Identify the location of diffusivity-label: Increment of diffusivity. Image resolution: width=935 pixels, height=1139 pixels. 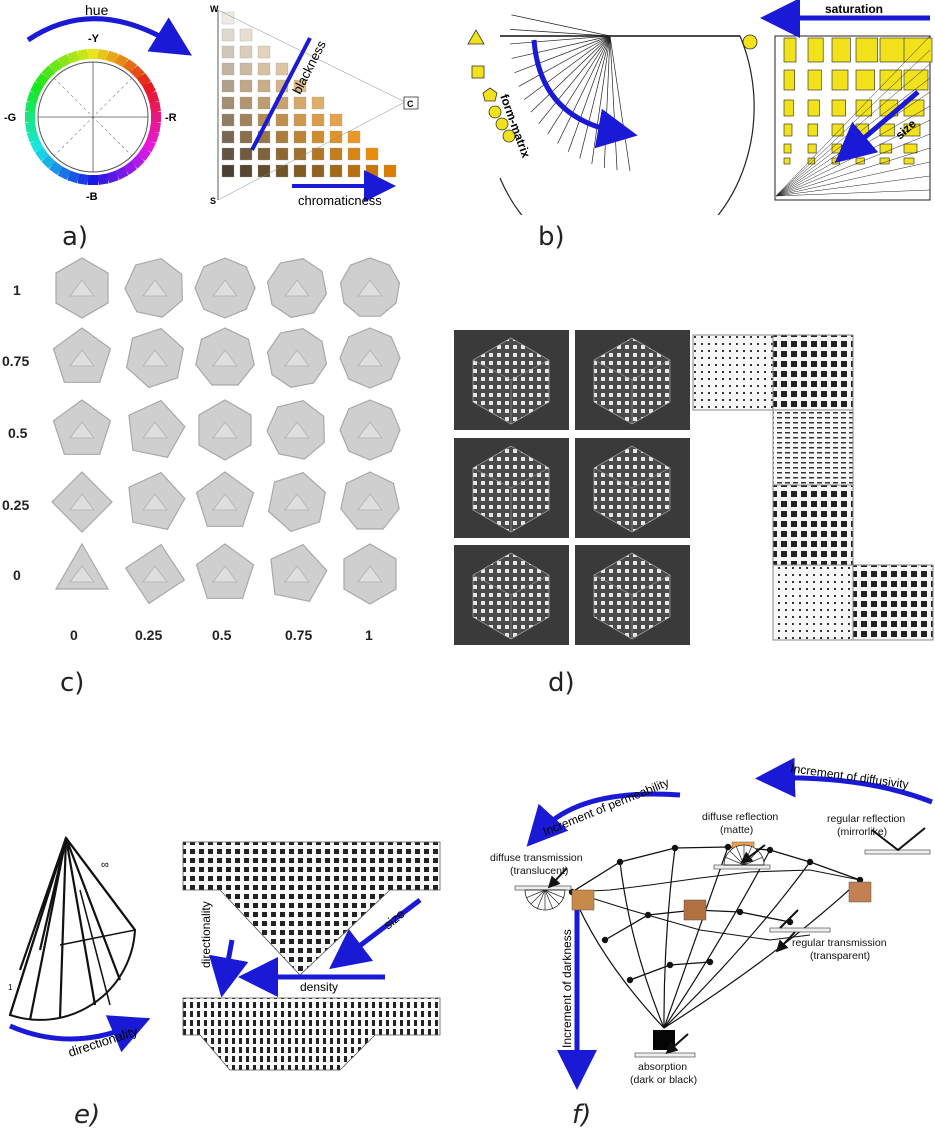
(850, 776).